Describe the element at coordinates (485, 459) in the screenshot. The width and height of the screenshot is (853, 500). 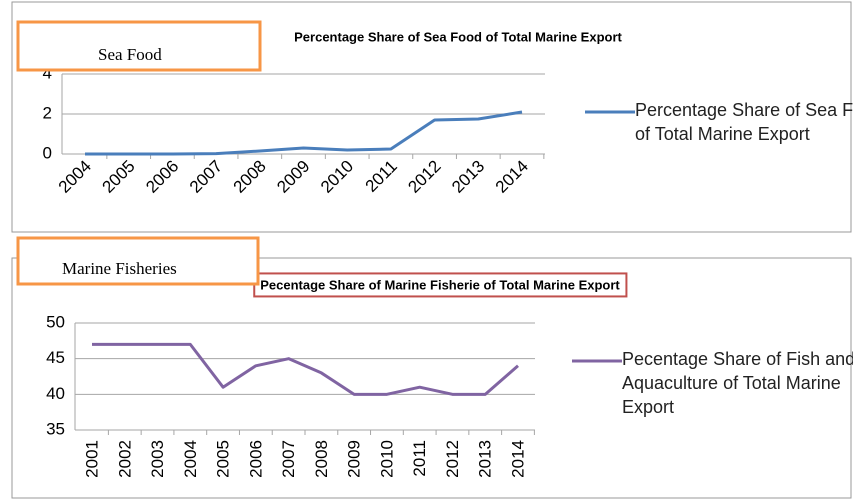
I see `x-tick-label: 2013` at that location.